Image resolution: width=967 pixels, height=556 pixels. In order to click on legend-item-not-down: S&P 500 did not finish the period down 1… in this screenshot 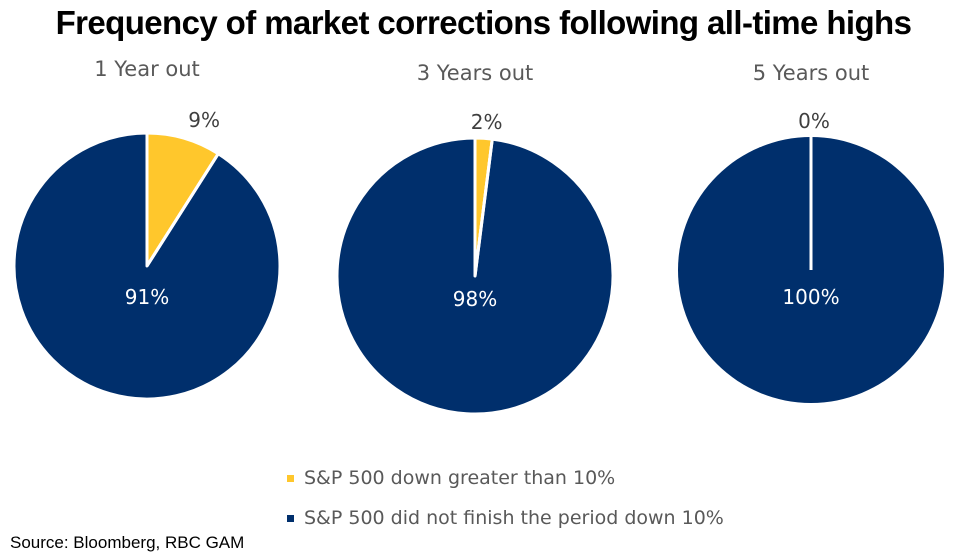, I will do `click(505, 518)`.